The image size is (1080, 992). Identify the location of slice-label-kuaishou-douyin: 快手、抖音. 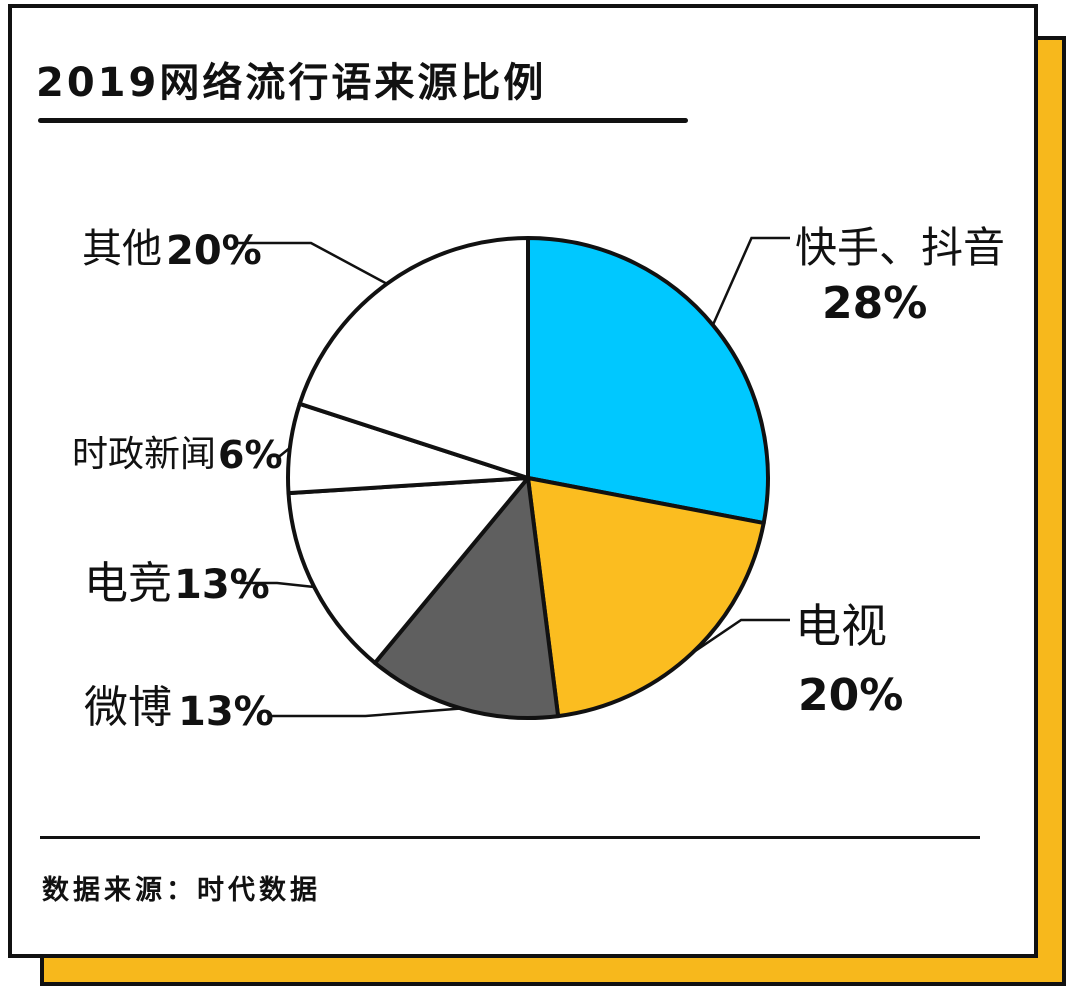
(900, 247).